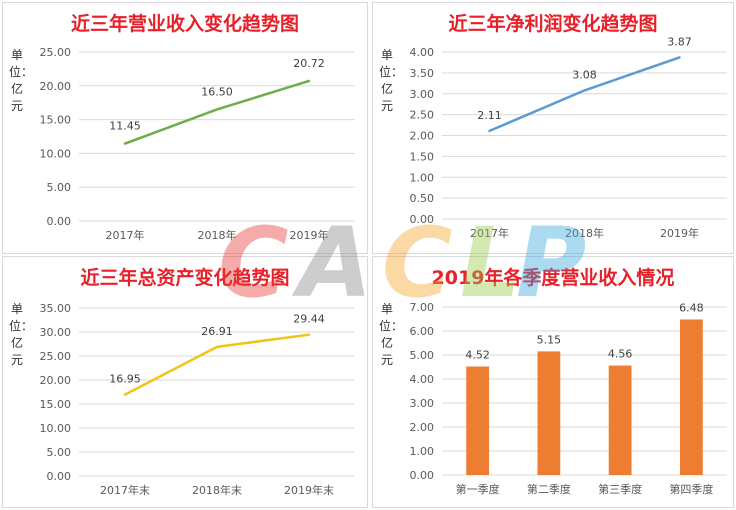 The width and height of the screenshot is (736, 510). What do you see at coordinates (620, 354) in the screenshot?
I see `data-label: 4.56` at bounding box center [620, 354].